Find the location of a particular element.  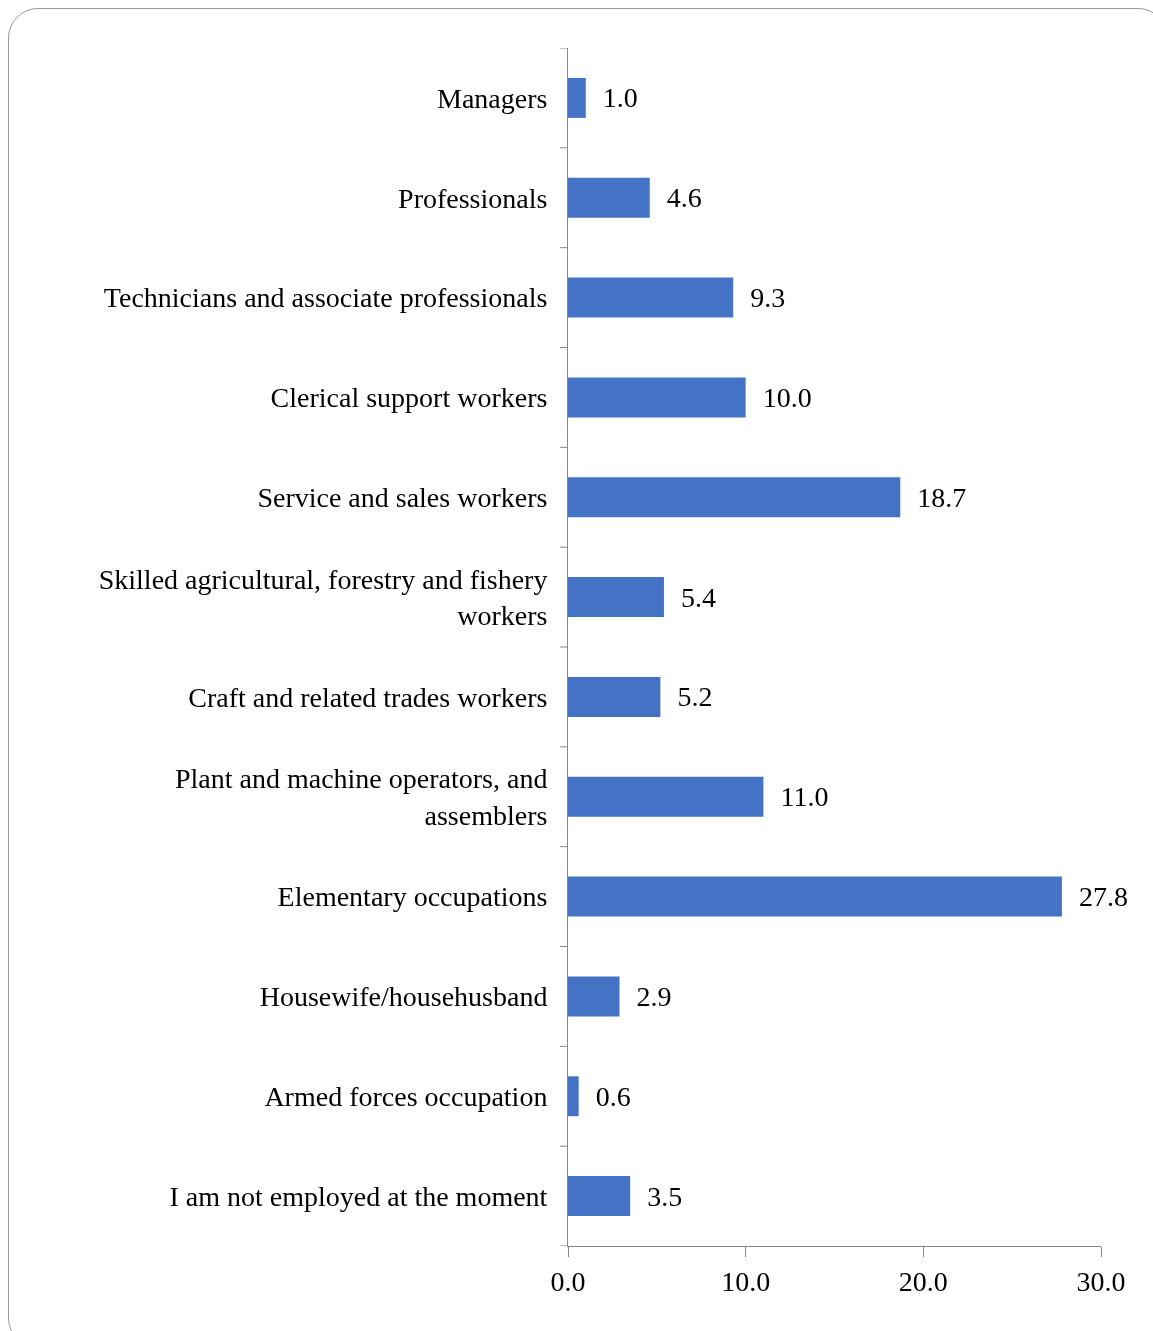

x-tick-label: 20.0 is located at coordinates (923, 1281).